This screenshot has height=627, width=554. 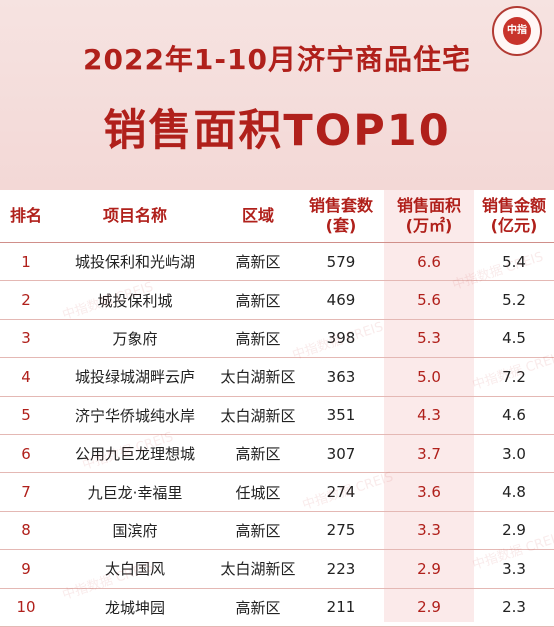 I want to click on table-row: 9 太白国风 太白湖新区 223 2.9 3.3, so click(x=277, y=569).